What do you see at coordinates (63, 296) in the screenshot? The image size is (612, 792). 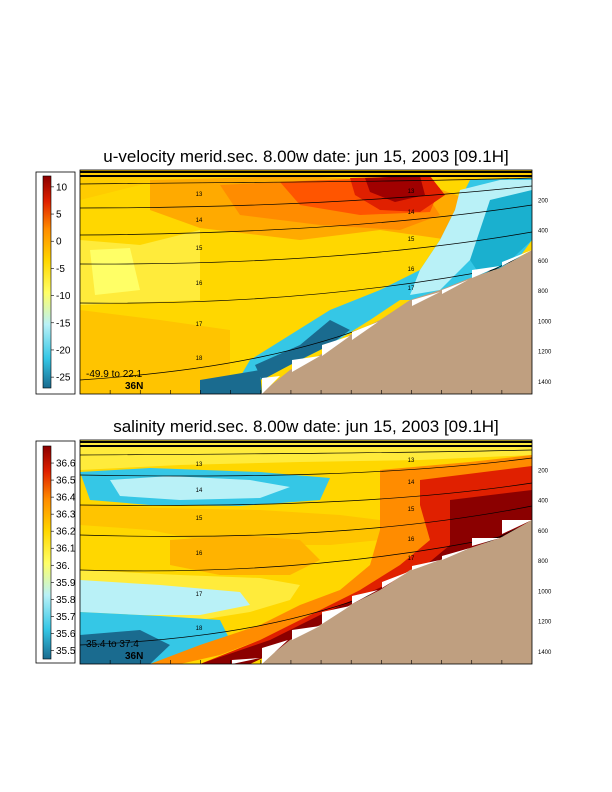 I see `colorbar-tick-label: -10` at bounding box center [63, 296].